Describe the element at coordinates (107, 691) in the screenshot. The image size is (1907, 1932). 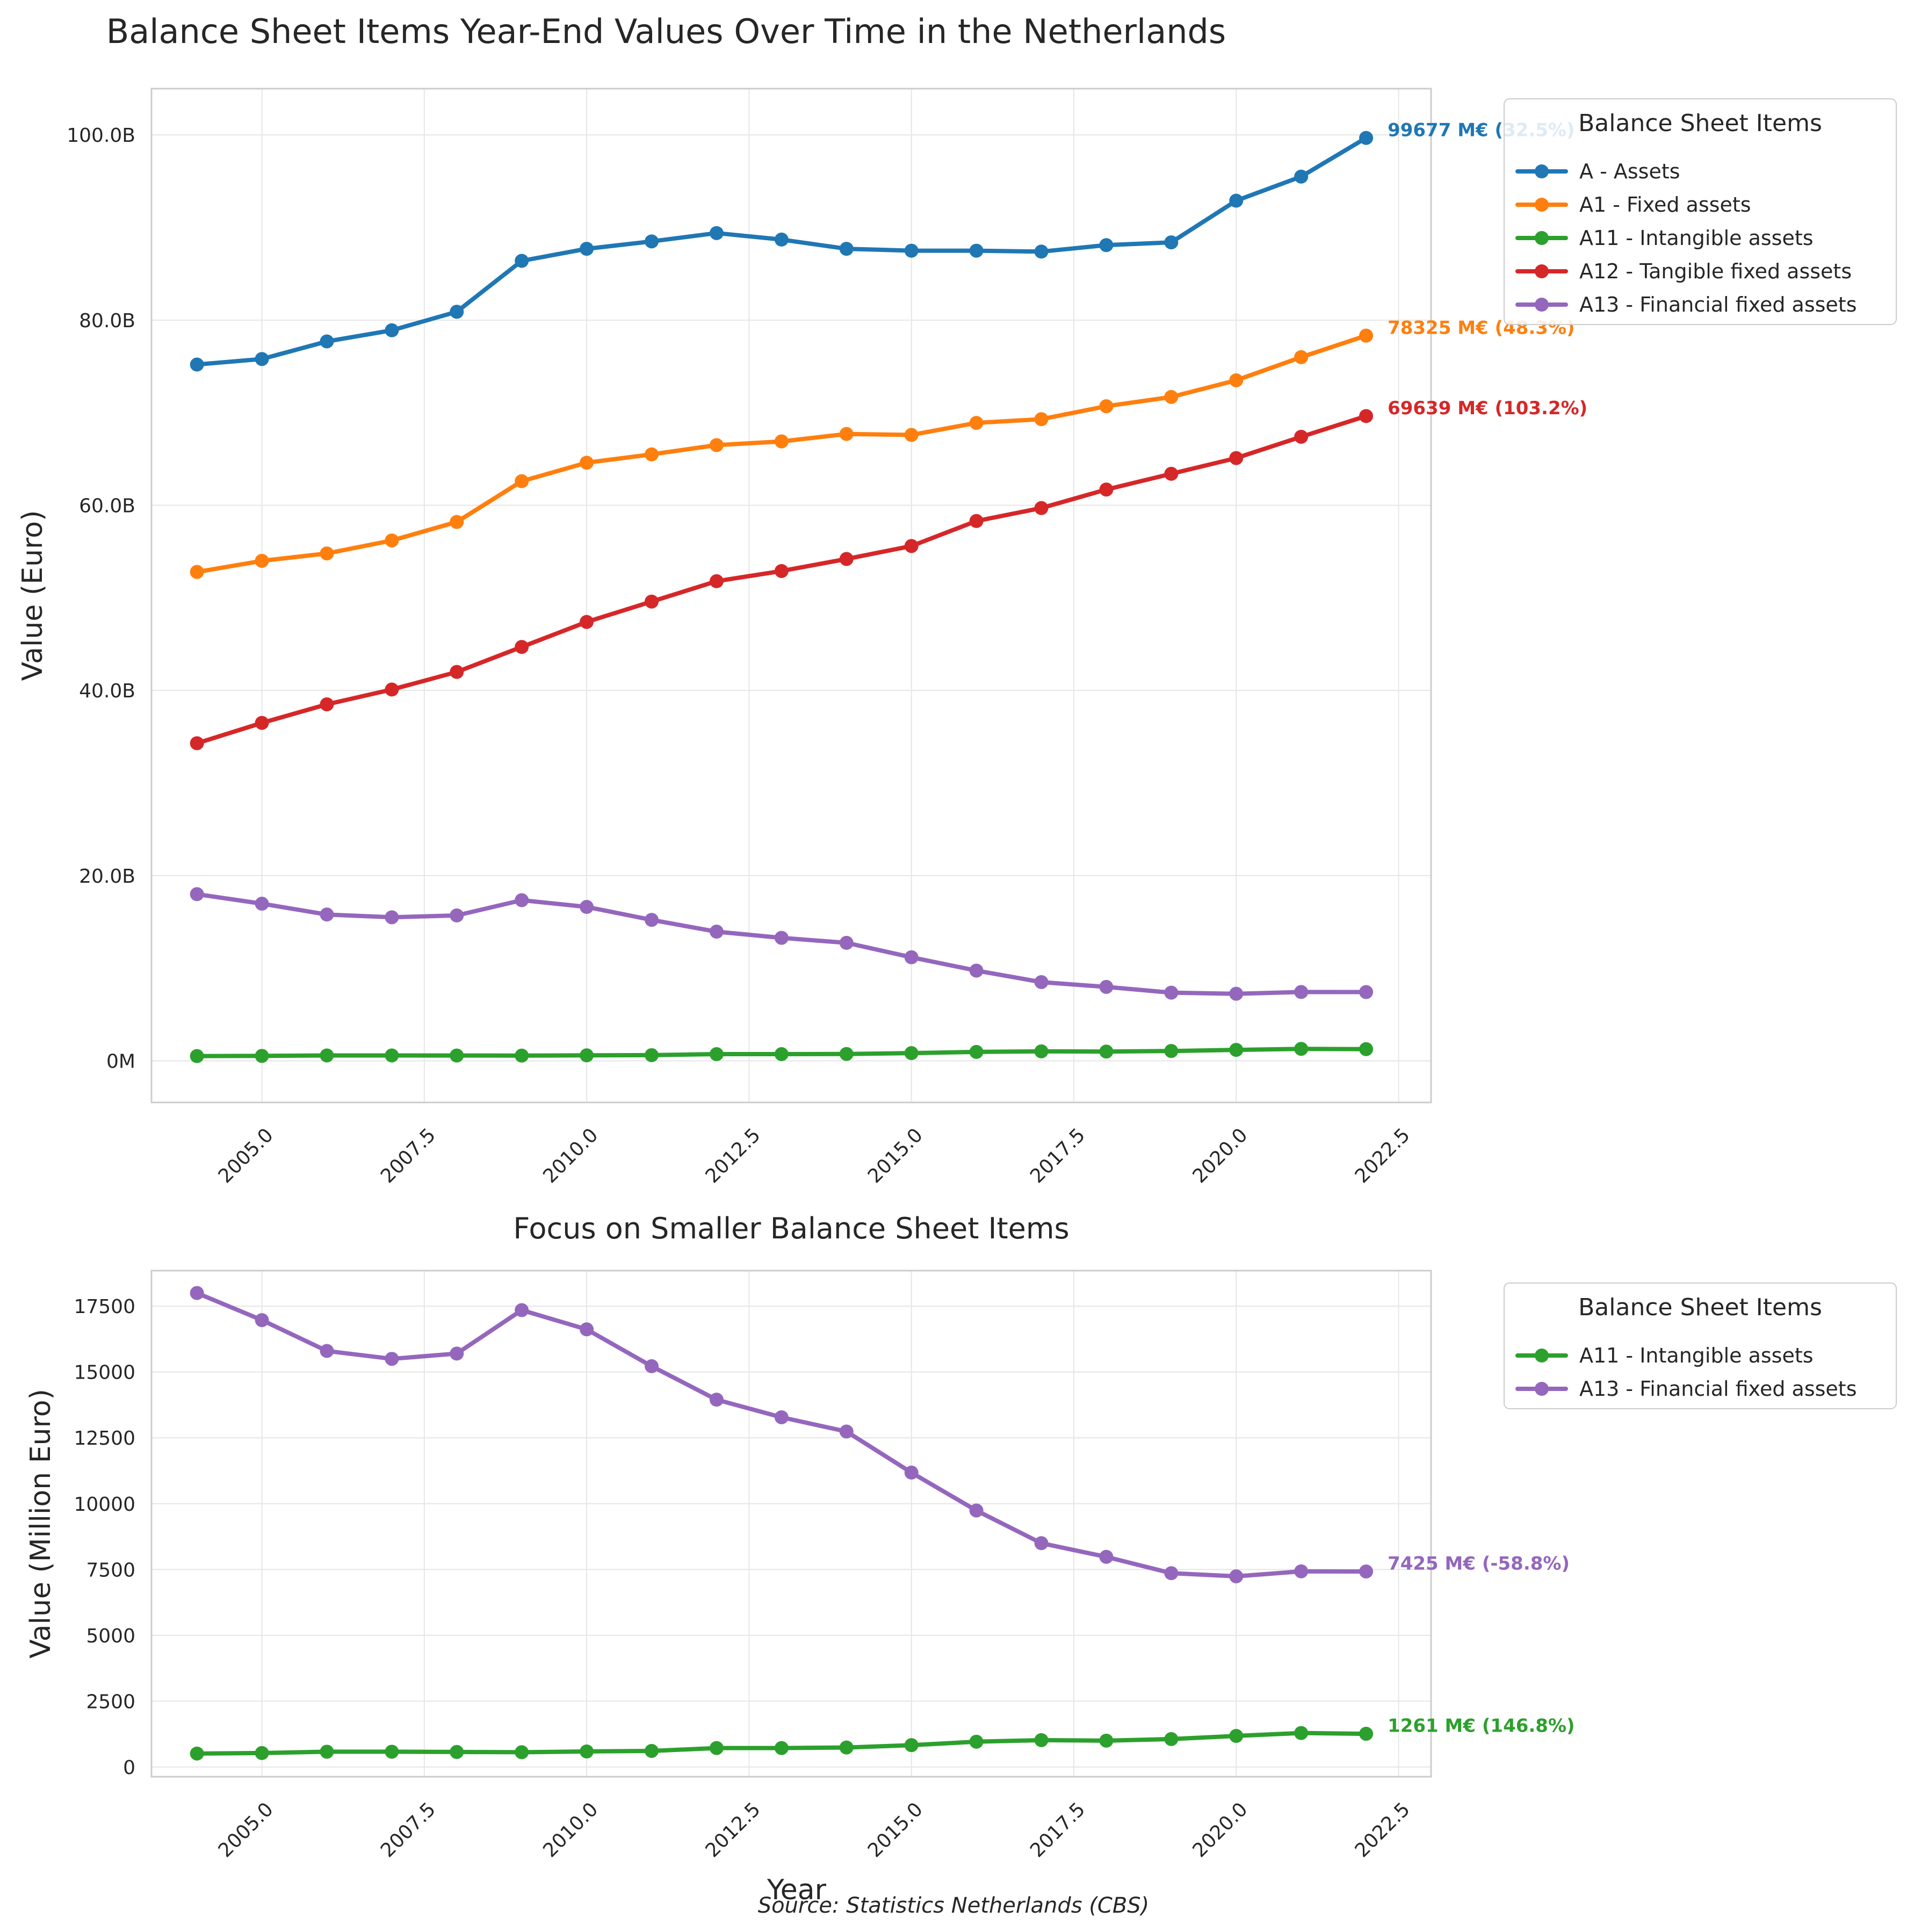
I see `y-tick-label: 40.0B` at that location.